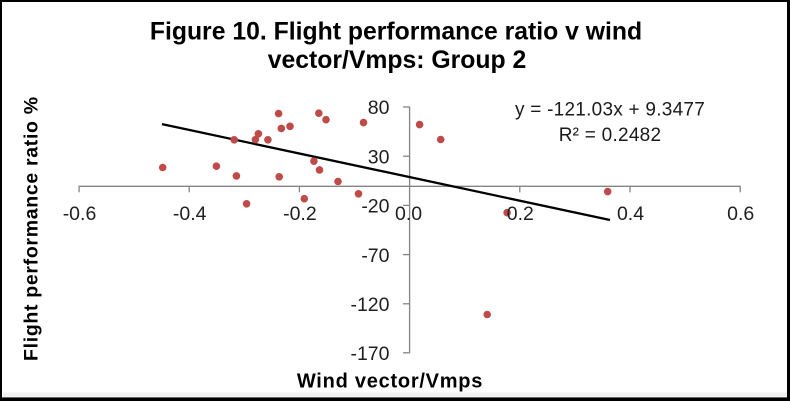  Describe the element at coordinates (80, 214) in the screenshot. I see `svg-text: -0.6` at that location.